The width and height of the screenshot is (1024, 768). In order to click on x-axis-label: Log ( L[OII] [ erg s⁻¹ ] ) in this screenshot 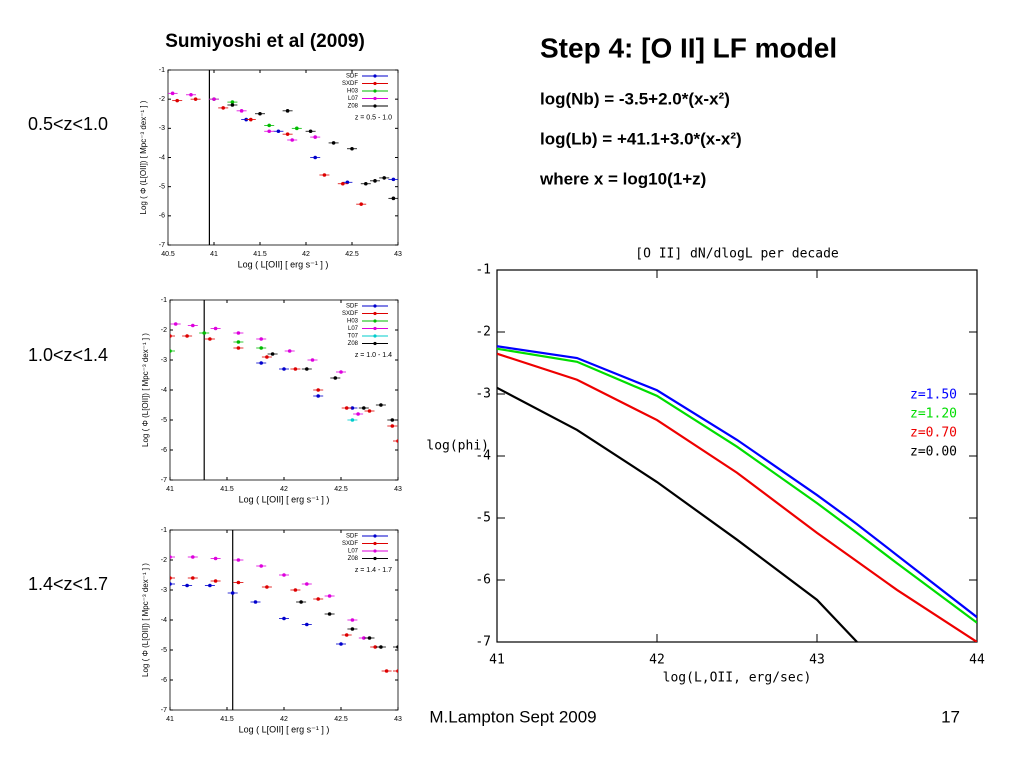, I will do `click(284, 729)`.